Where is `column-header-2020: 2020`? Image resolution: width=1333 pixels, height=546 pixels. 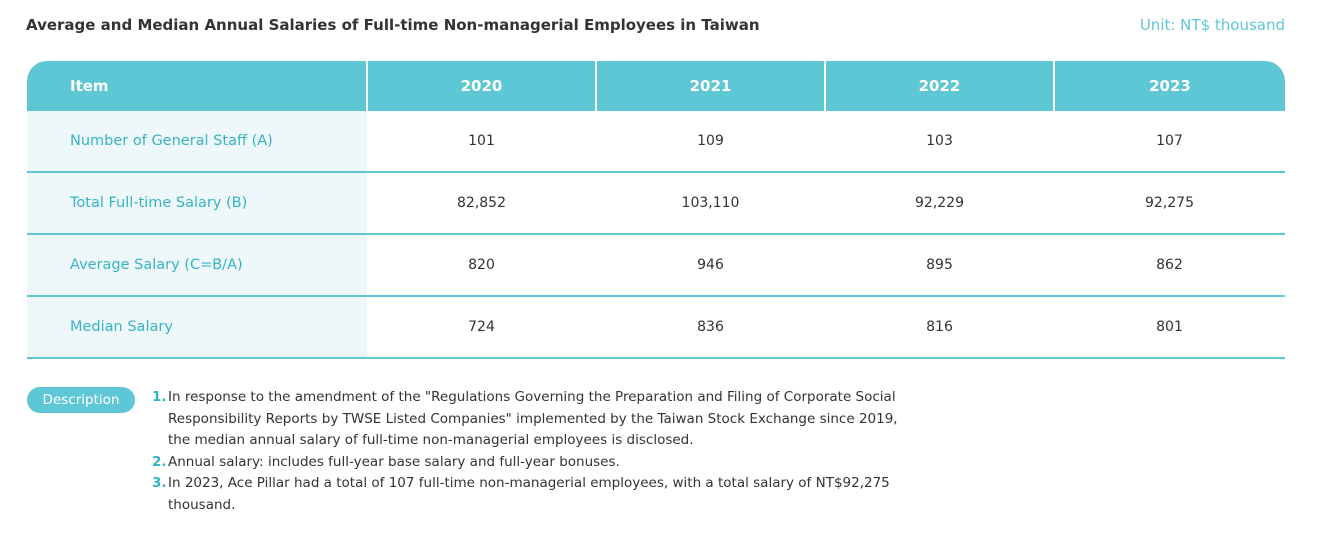 column-header-2020: 2020 is located at coordinates (482, 86).